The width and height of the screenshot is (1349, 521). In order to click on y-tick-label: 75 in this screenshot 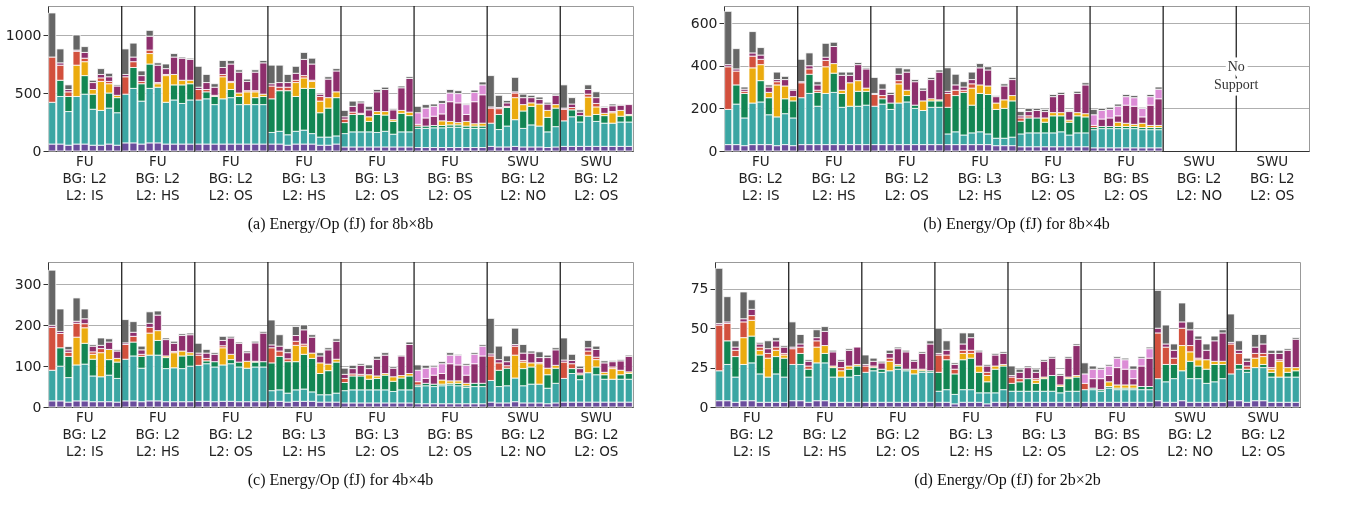, I will do `click(699, 288)`.